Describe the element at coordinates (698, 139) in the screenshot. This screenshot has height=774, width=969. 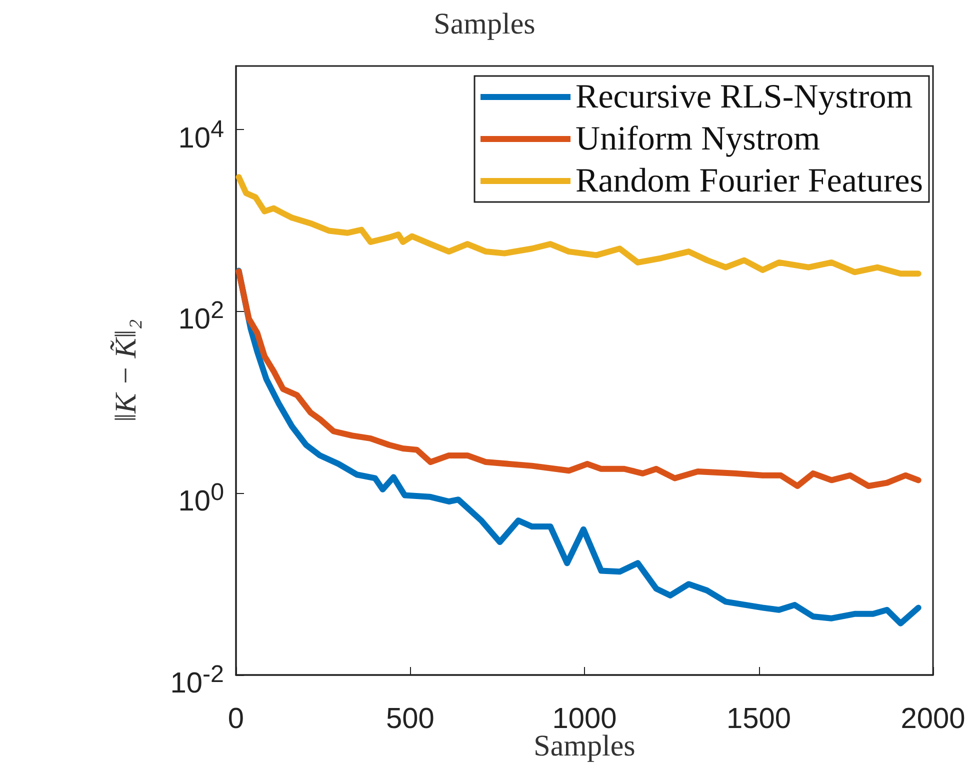
I see `legend-label: Uniform Nystrom` at that location.